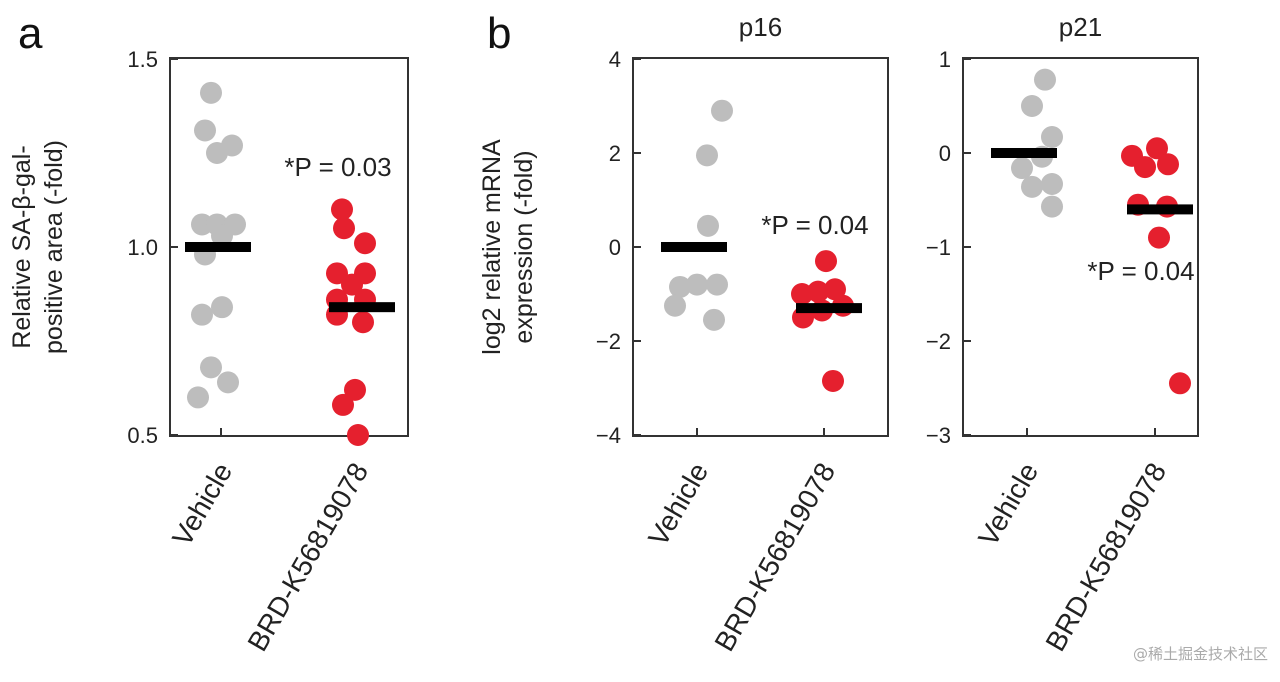 This screenshot has height=682, width=1280. What do you see at coordinates (22, 246) in the screenshot?
I see `y-axis-label: Relative SA-β-gal-` at bounding box center [22, 246].